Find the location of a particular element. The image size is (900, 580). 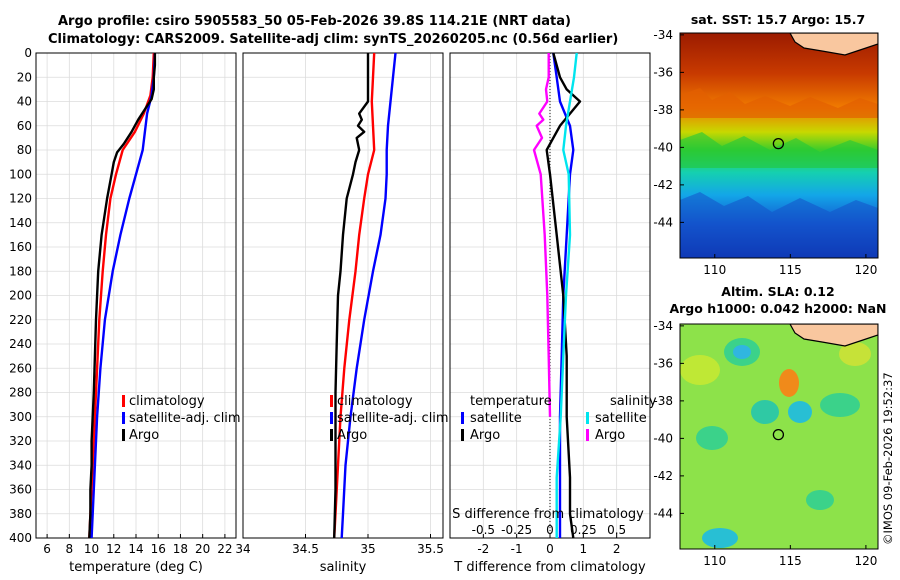

x-tick-label: 8 is located at coordinates (70, 549).